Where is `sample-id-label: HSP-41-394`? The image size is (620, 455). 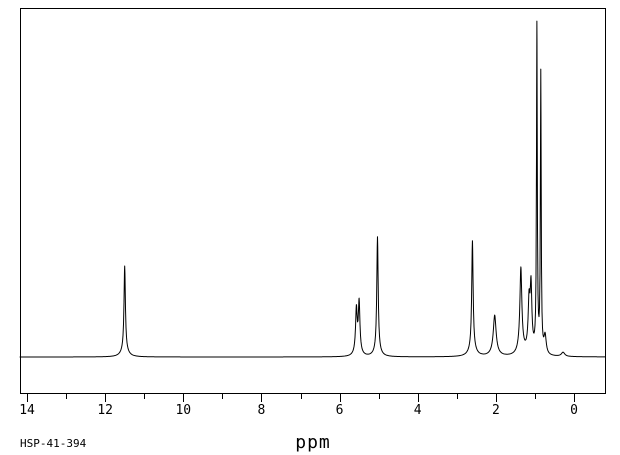 sample-id-label: HSP-41-394 is located at coordinates (53, 443).